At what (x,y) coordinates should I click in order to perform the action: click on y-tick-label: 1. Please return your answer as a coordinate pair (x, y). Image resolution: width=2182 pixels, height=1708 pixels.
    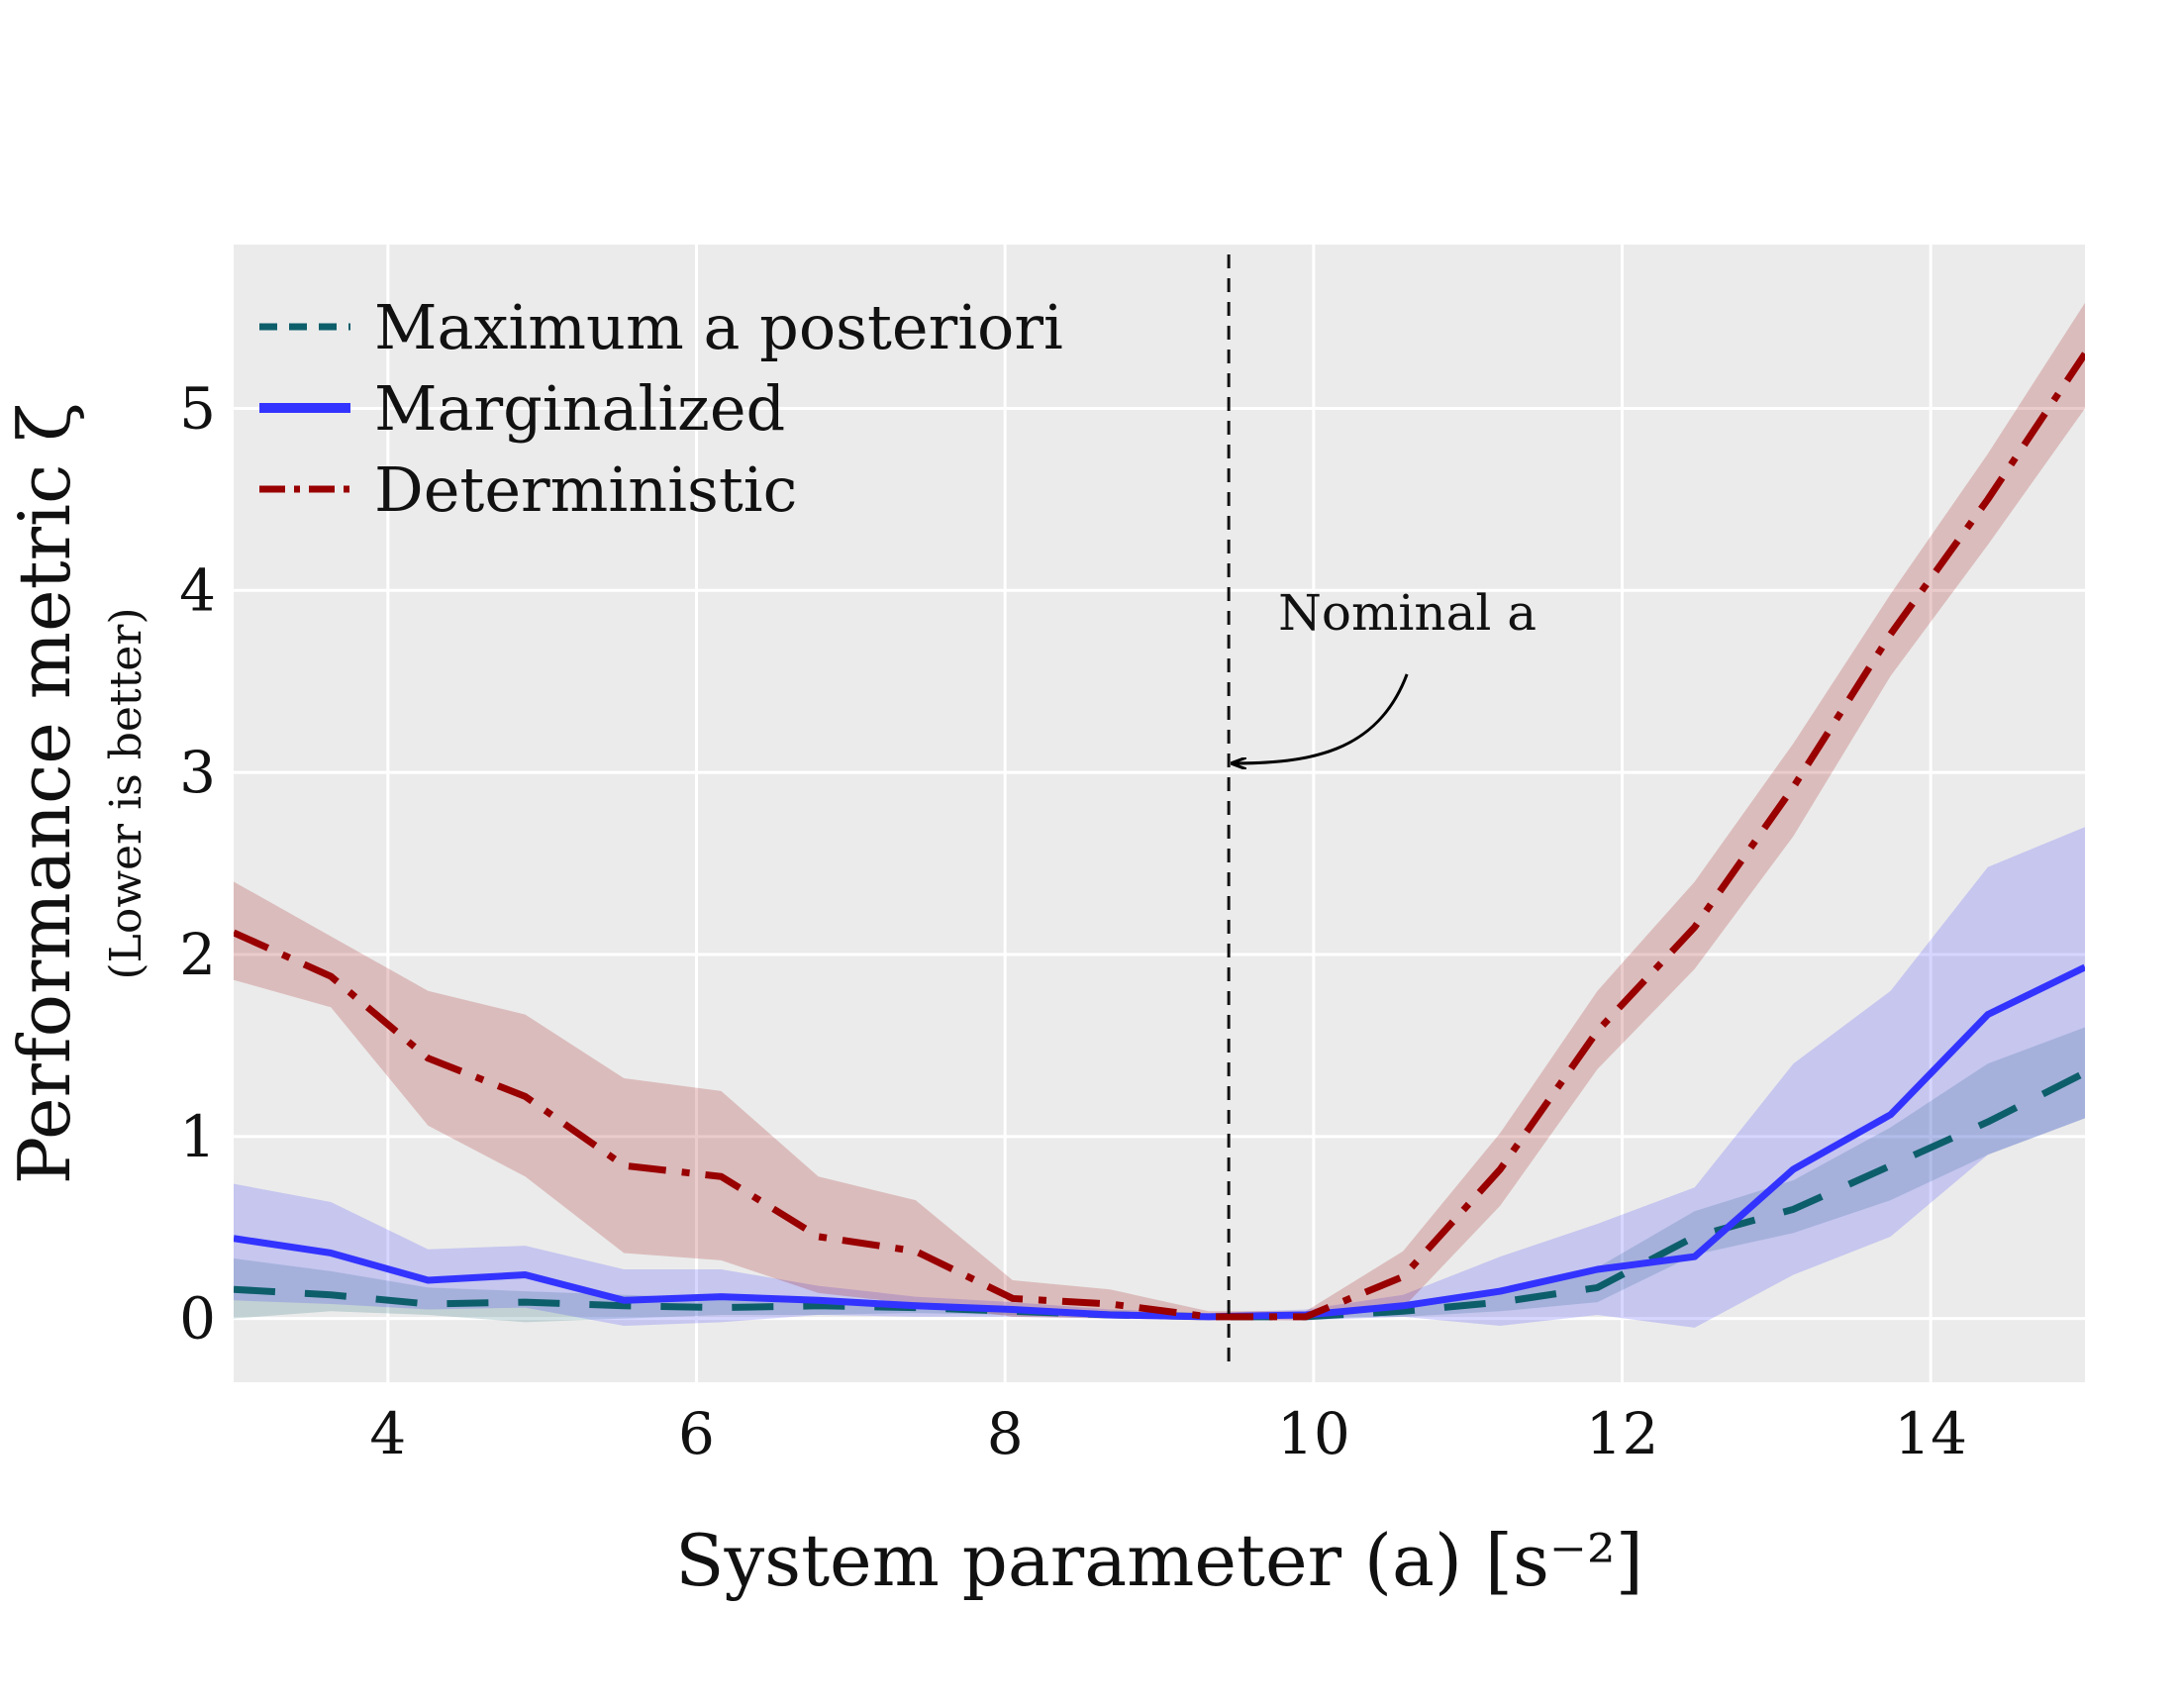
    Looking at the image, I should click on (198, 1136).